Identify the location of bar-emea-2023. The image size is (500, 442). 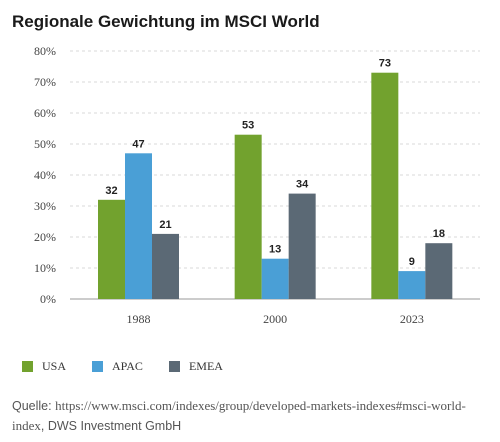
(439, 271).